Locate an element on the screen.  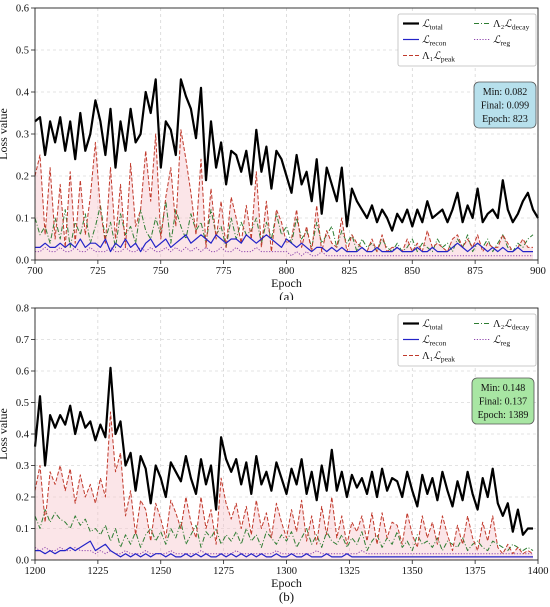
x-tick-label: 825 is located at coordinates (350, 271).